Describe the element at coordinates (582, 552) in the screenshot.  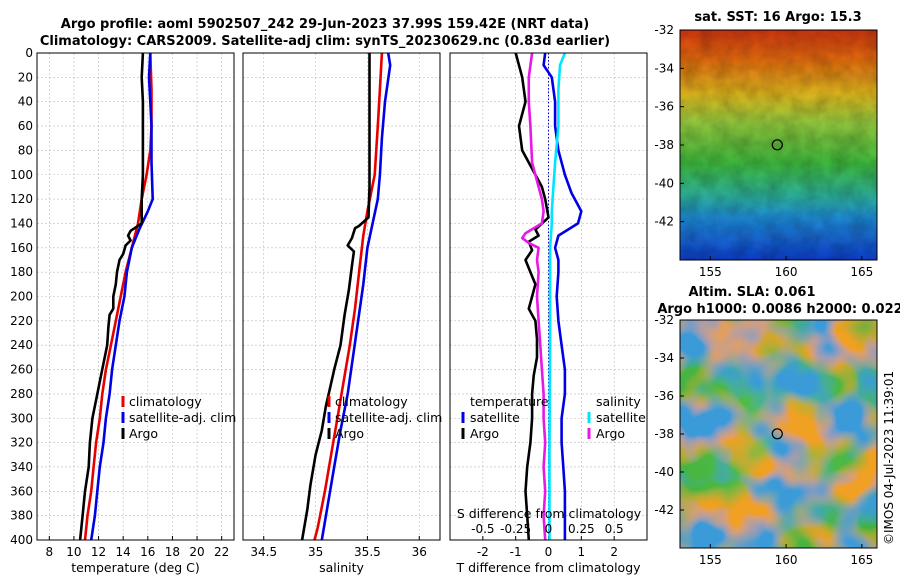
I see `x-tick-label: 1` at that location.